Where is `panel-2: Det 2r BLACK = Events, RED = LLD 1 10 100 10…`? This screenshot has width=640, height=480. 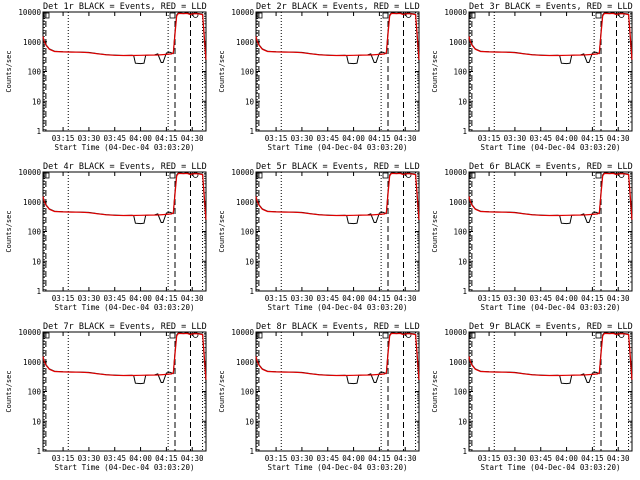 panel-2: Det 2r BLACK = Events, RED = LLD 1 10 100 10… is located at coordinates (319, 77).